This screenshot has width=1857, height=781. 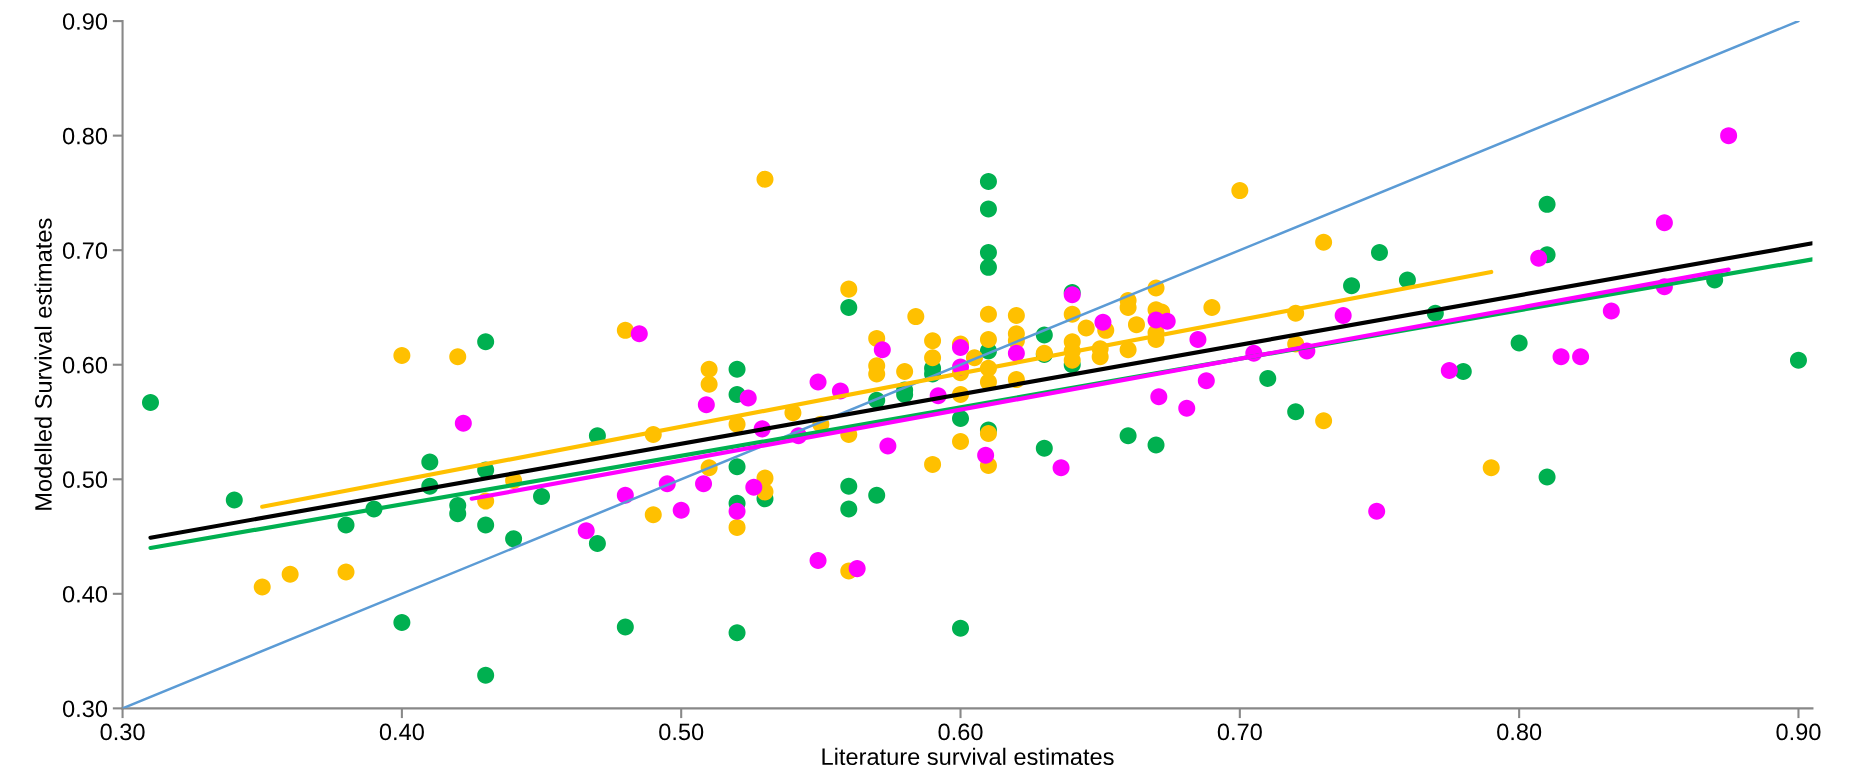 What do you see at coordinates (85, 250) in the screenshot?
I see `y-tick-label: 0.70` at bounding box center [85, 250].